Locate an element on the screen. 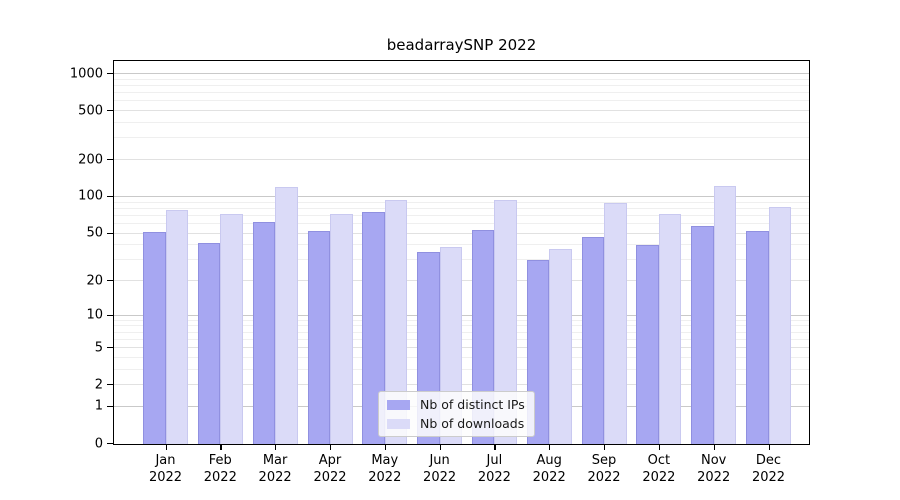  bar-downloads-may is located at coordinates (396, 322).